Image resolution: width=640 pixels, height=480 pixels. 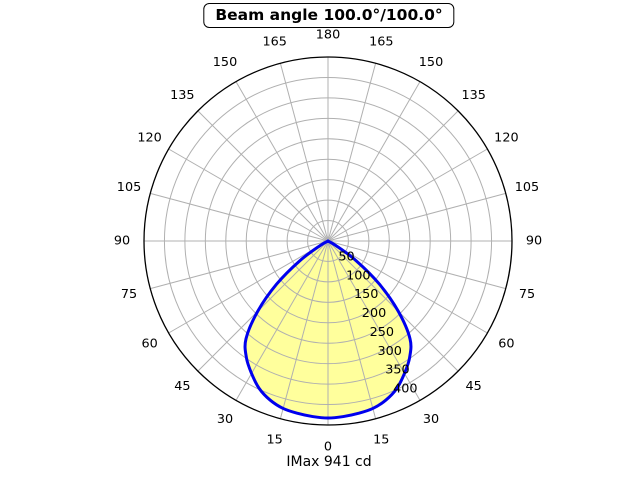 I want to click on r-tick-label: 200, so click(x=374, y=313).